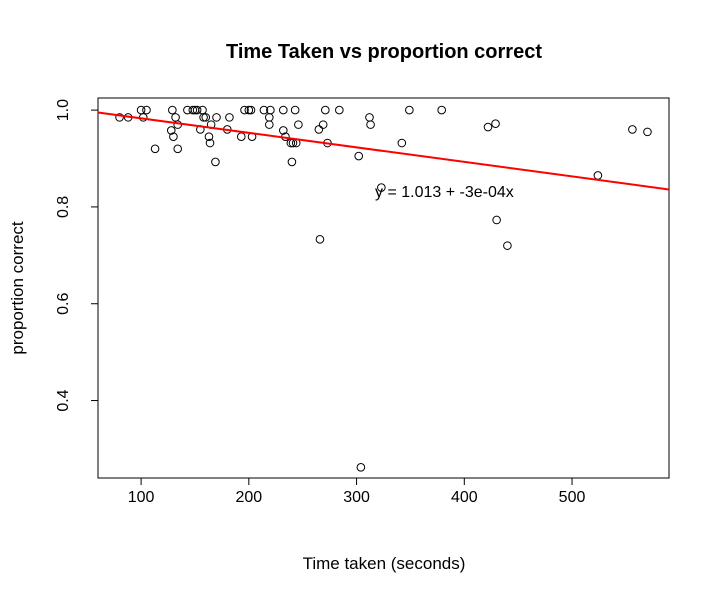 Image resolution: width=720 pixels, height=600 pixels. I want to click on y-axis: 0.4 0.6 0.8 1.0, so click(77, 255).